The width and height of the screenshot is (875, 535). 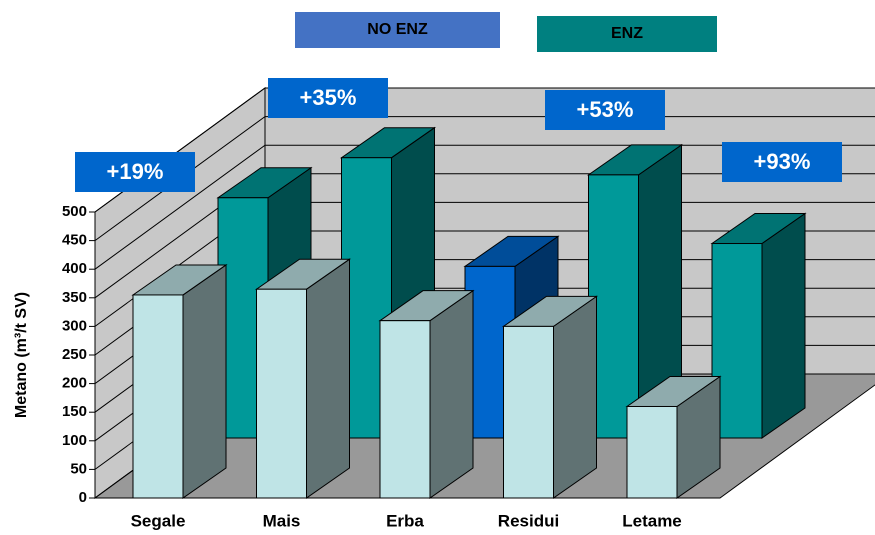 What do you see at coordinates (74, 297) in the screenshot?
I see `y-tick-label: 350` at bounding box center [74, 297].